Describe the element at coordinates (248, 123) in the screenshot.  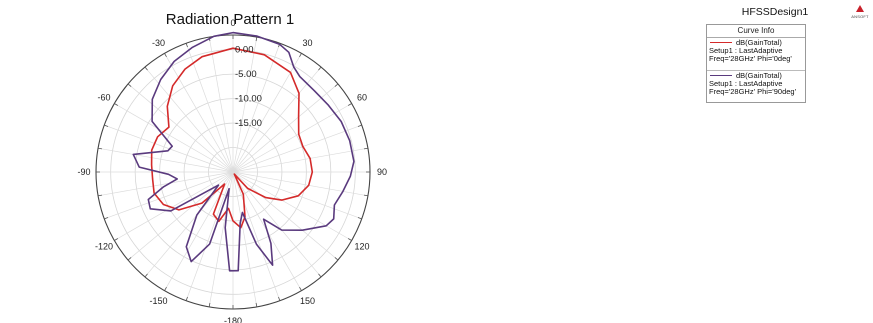
I see `radial-tick-label: -15.00` at that location.